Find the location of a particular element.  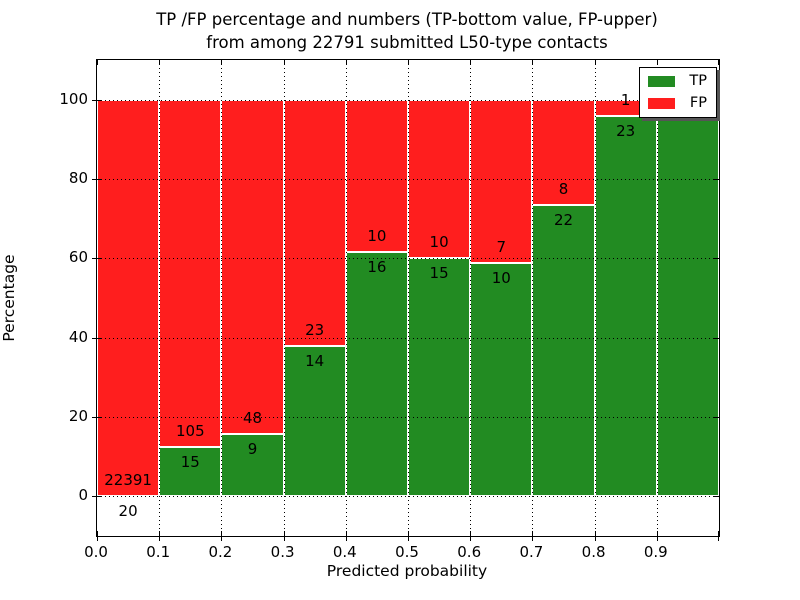

tp-count-label: 20 is located at coordinates (128, 510).